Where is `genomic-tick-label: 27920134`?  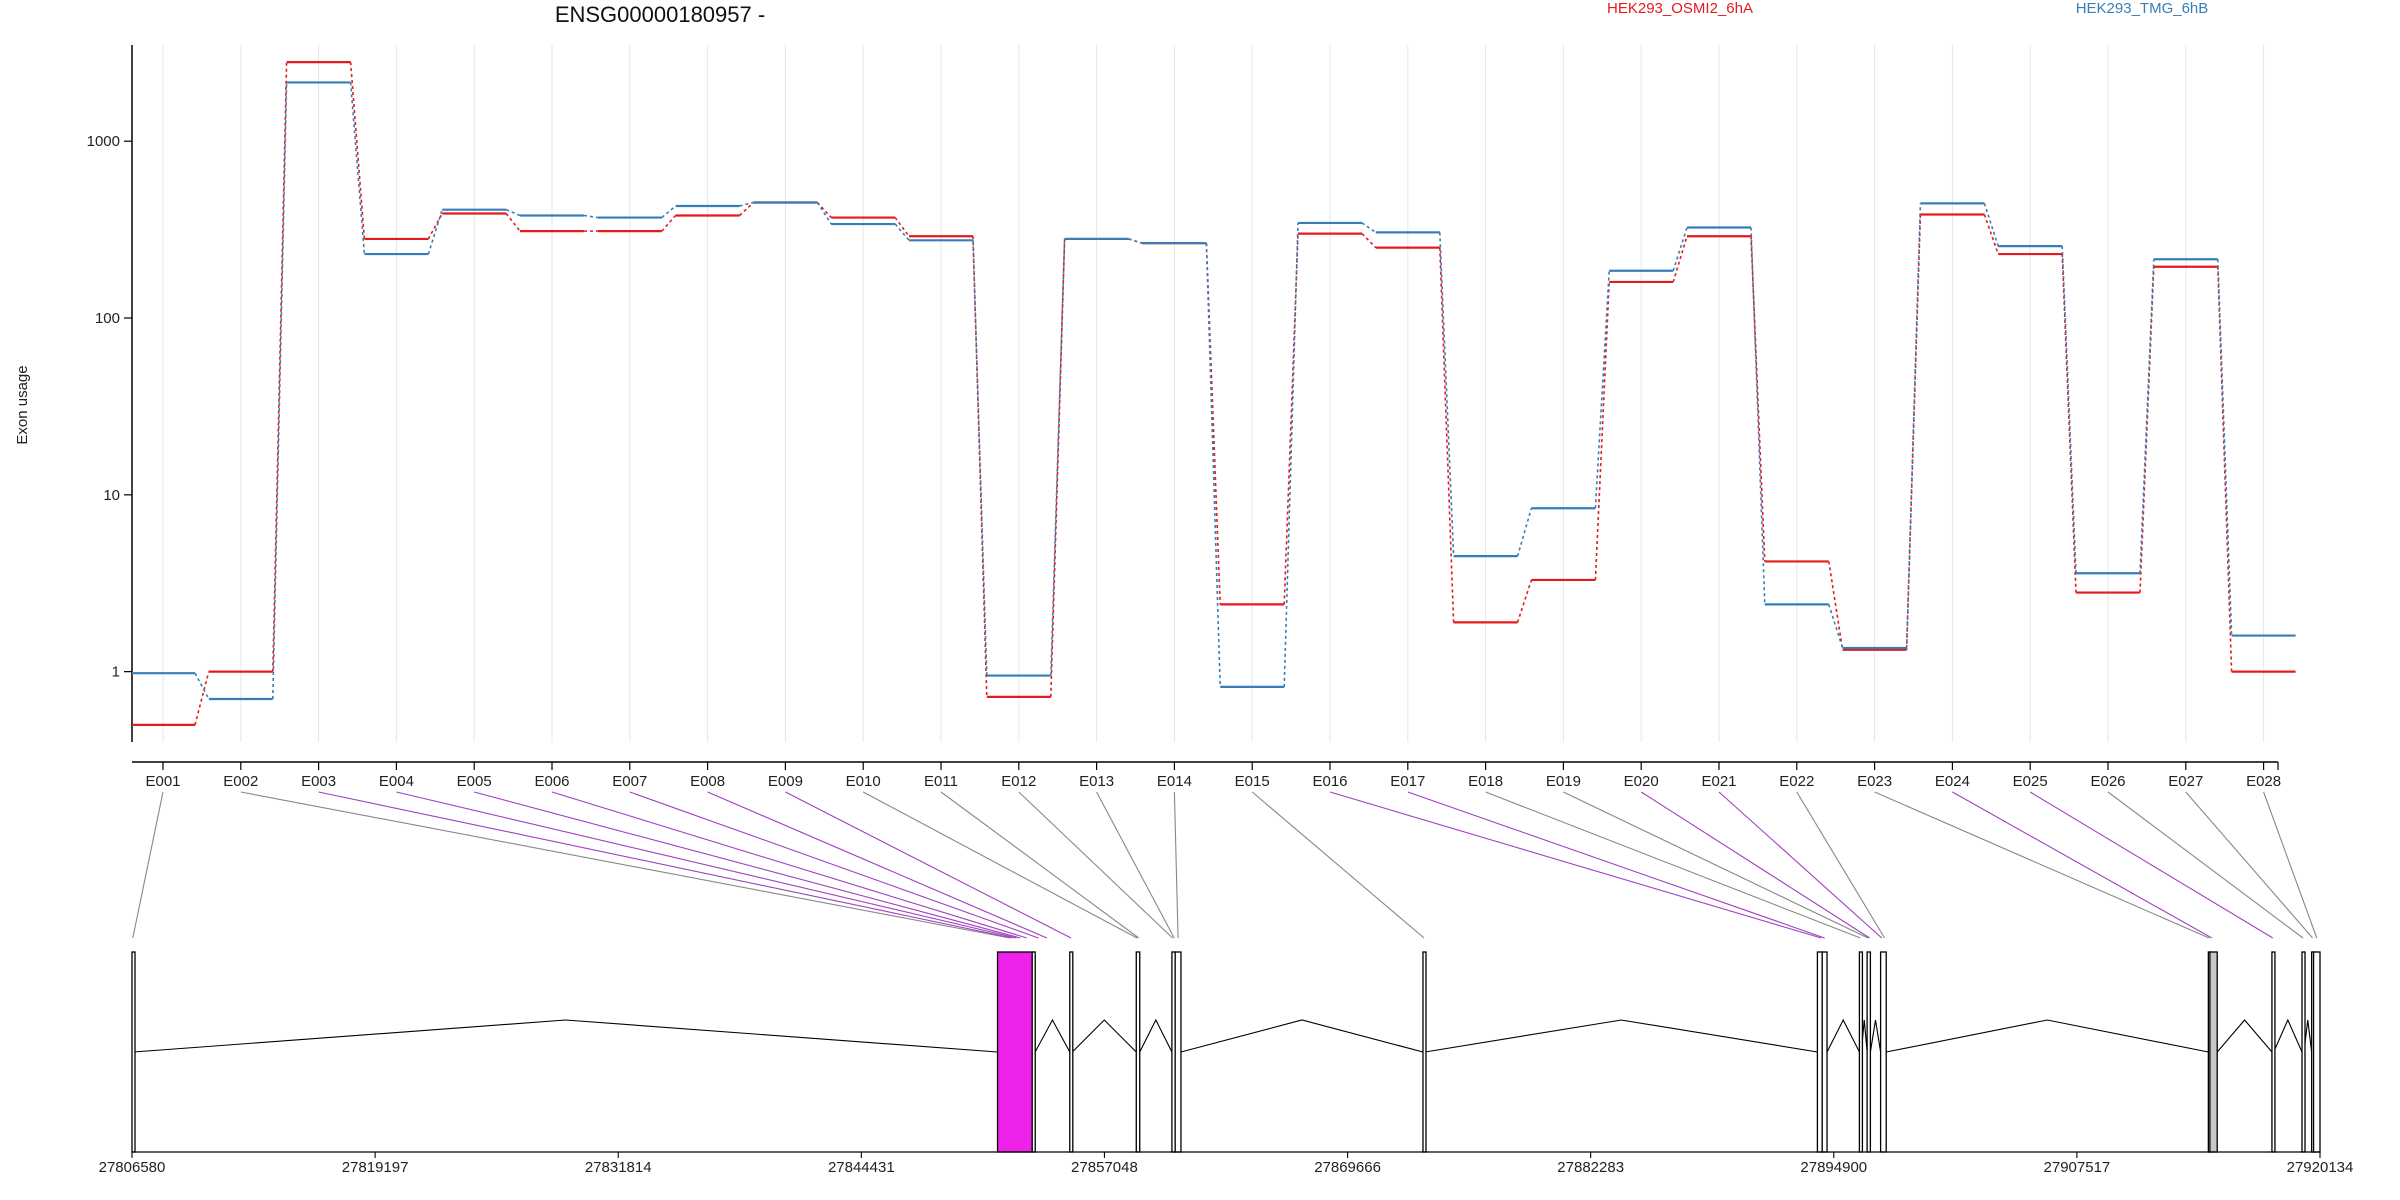
genomic-tick-label: 27920134 is located at coordinates (2320, 1167).